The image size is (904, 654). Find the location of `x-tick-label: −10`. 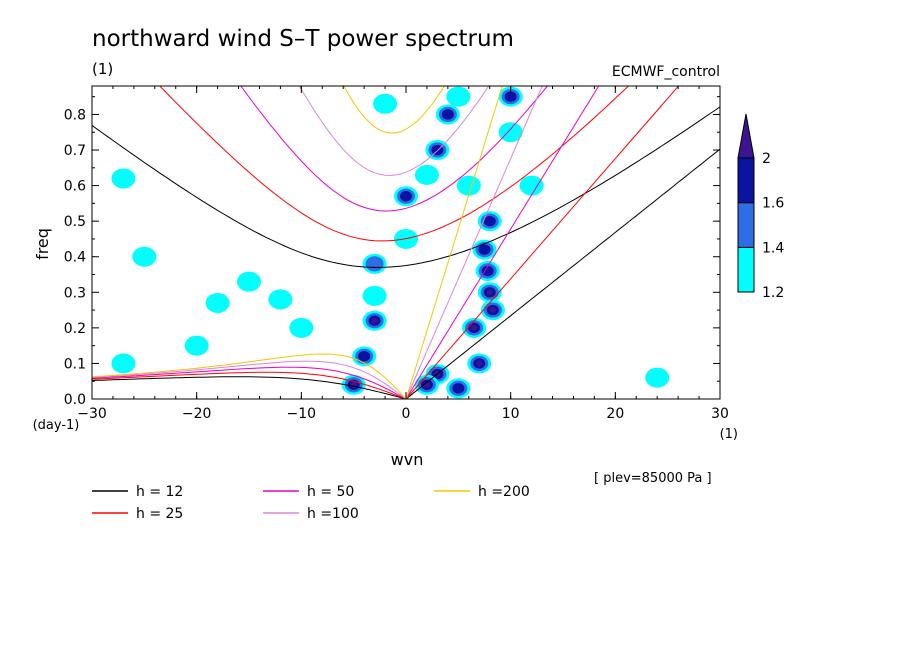

x-tick-label: −10 is located at coordinates (302, 414).